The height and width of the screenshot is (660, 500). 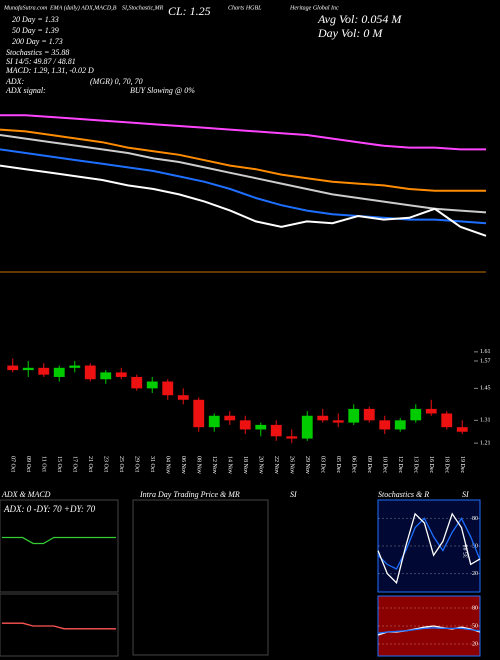 I want to click on close: CL: 1.25, so click(x=189, y=11).